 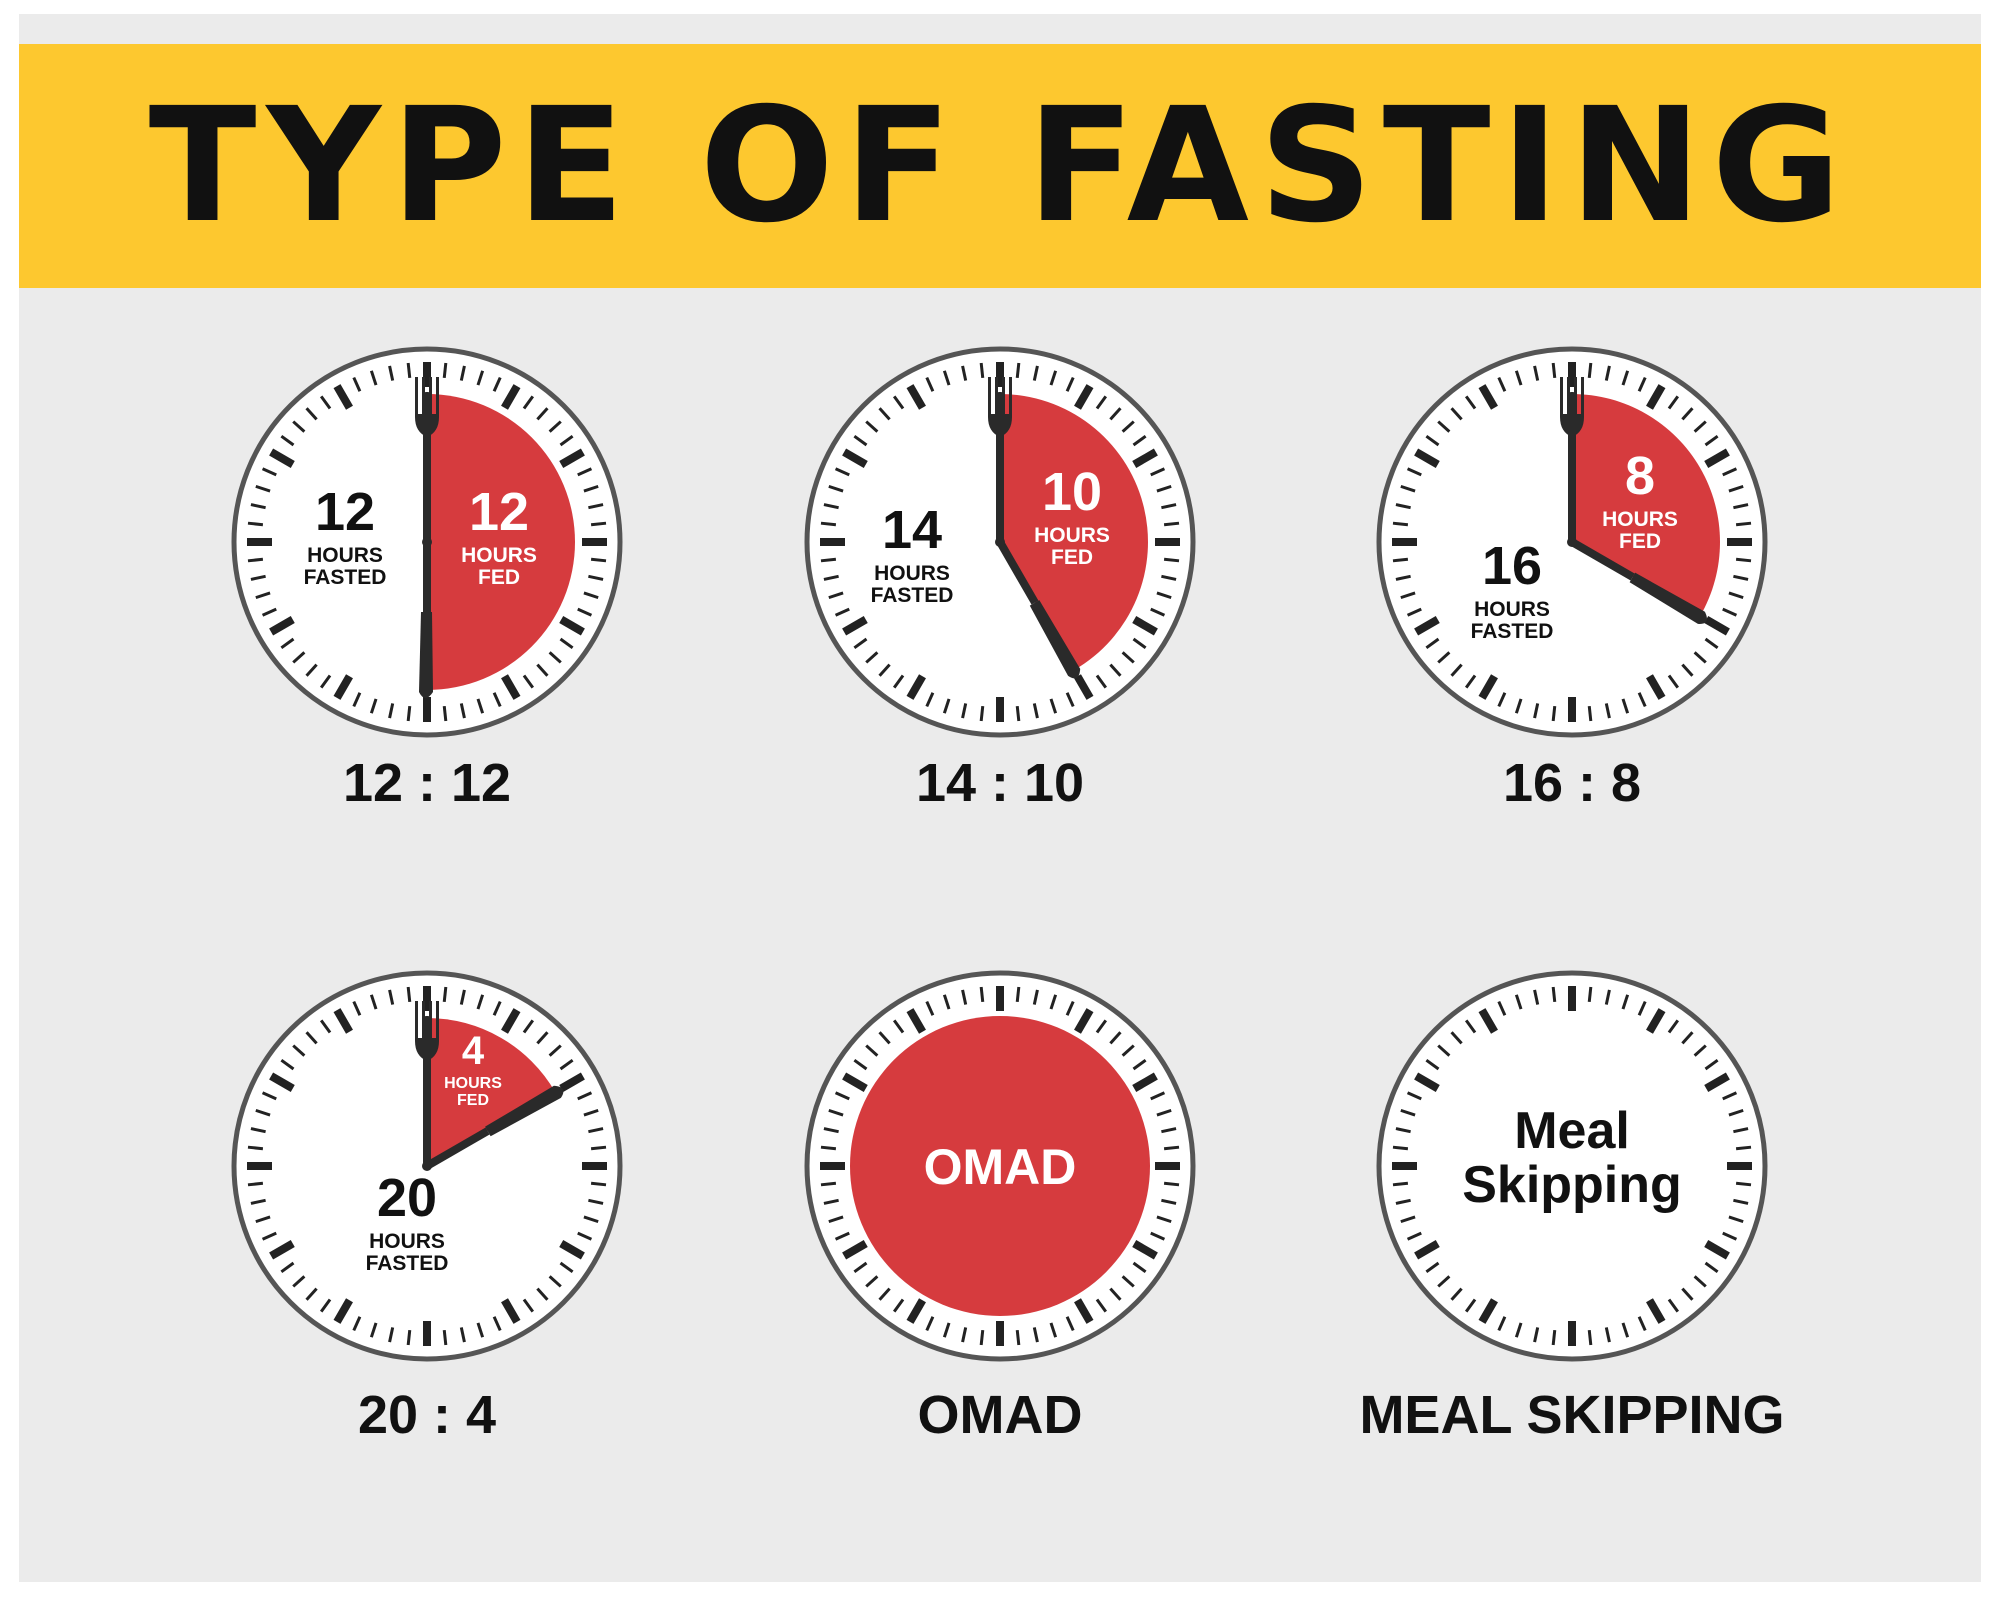 I want to click on caption-14-10: 14 : 10, so click(x=1000, y=783).